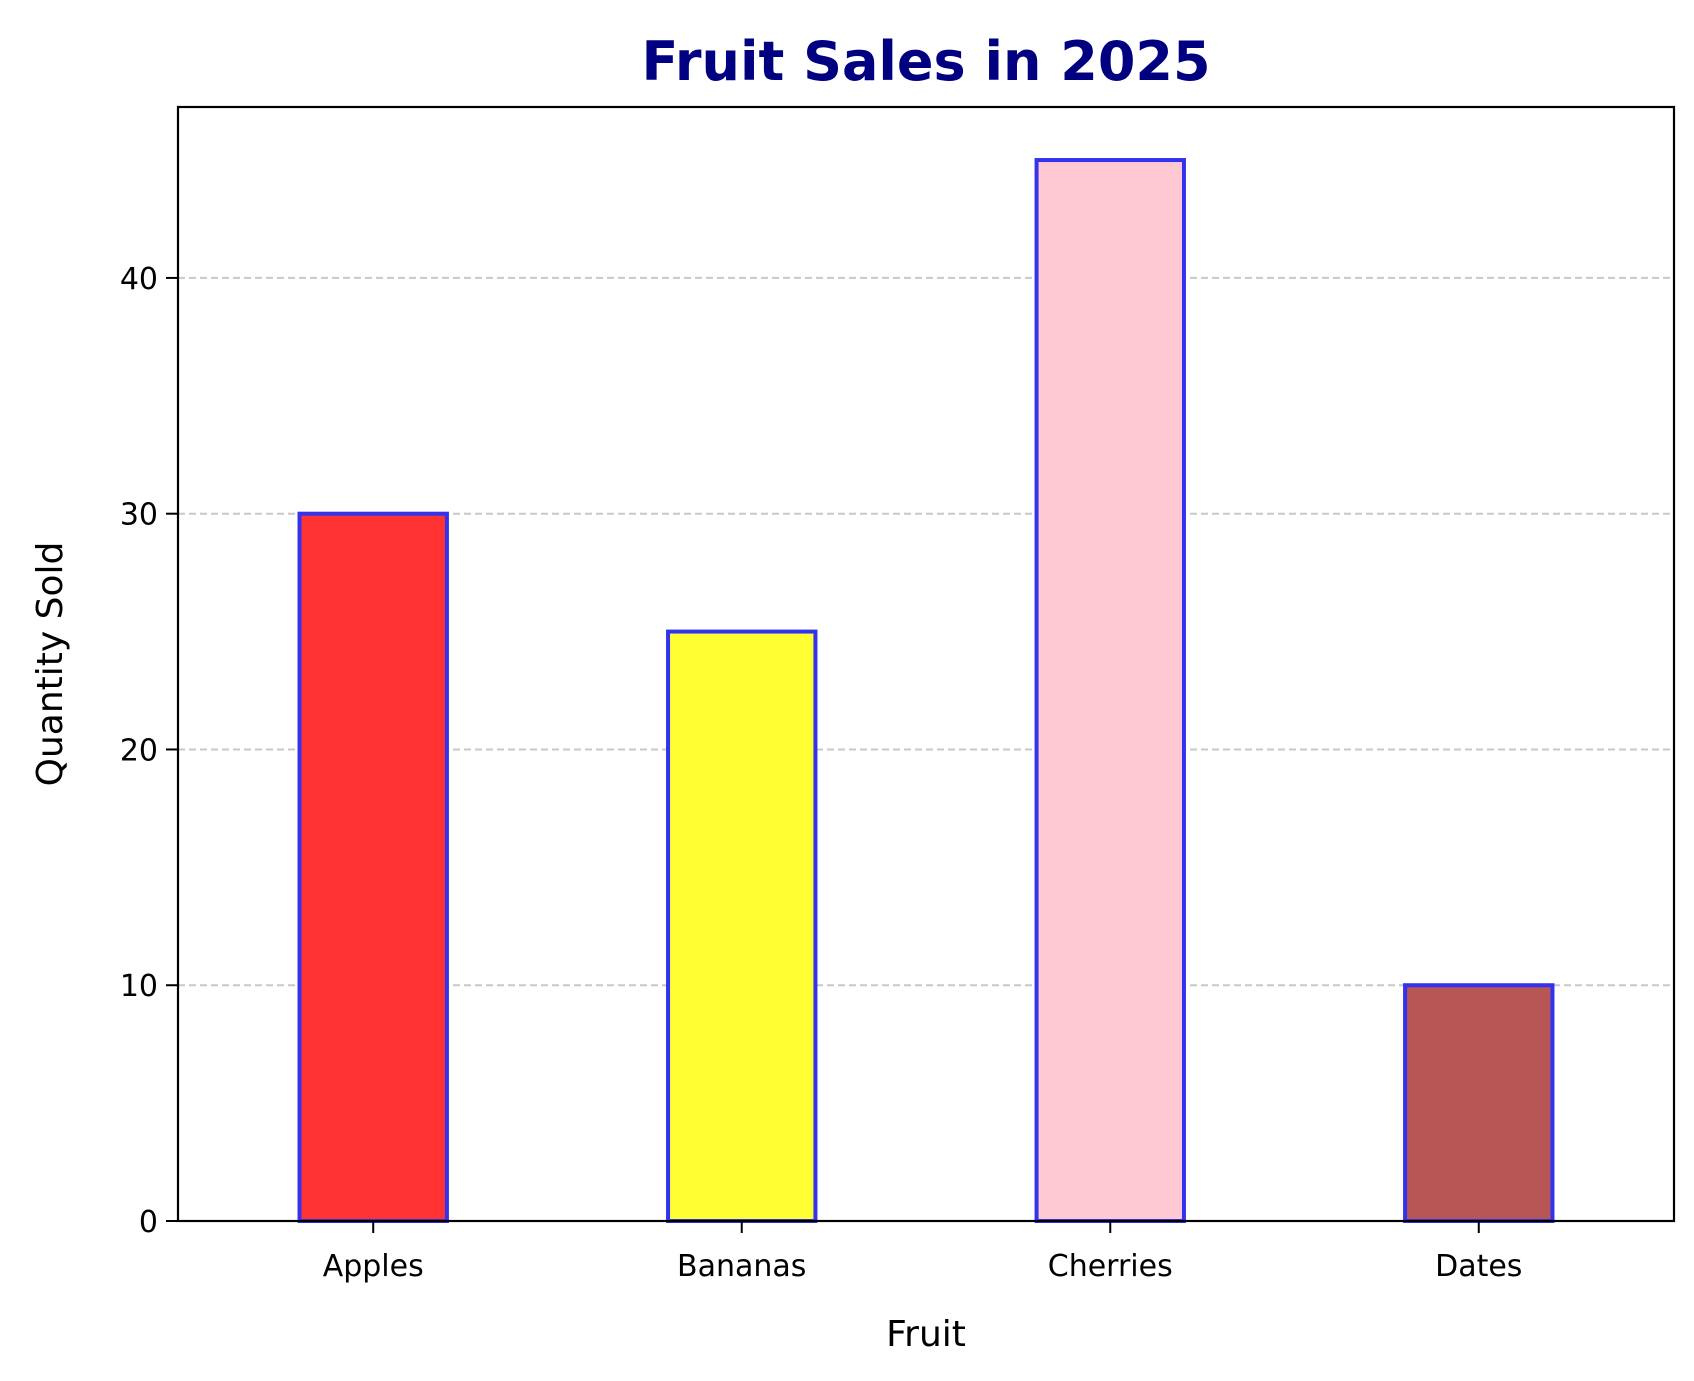  What do you see at coordinates (1110, 1266) in the screenshot?
I see `x-tick-label: Cherries` at bounding box center [1110, 1266].